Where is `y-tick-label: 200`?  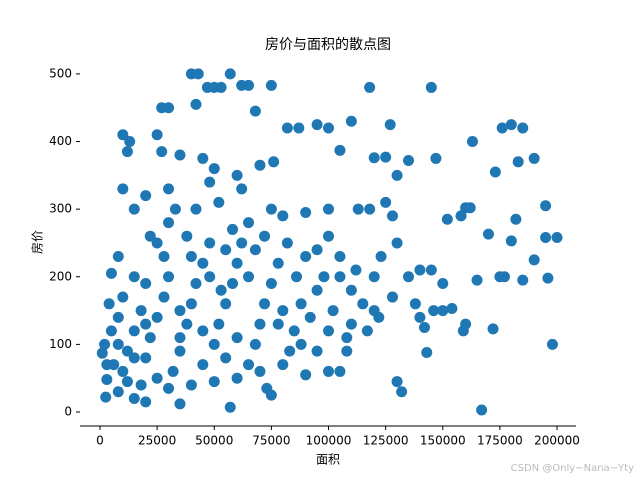 y-tick-label: 200 is located at coordinates (60, 276).